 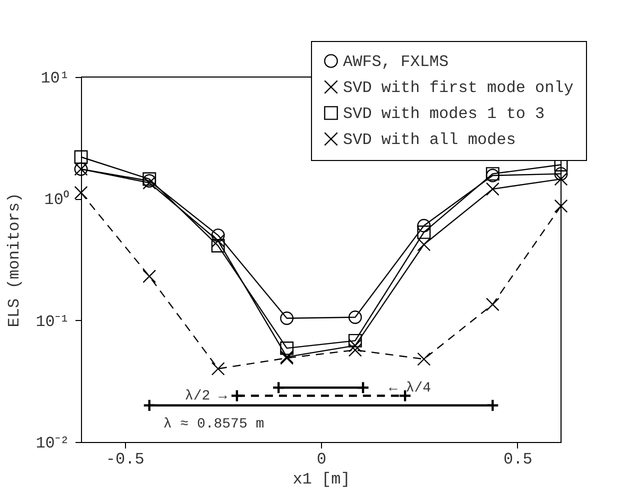 What do you see at coordinates (517, 459) in the screenshot?
I see `x-tick-label: 0.5` at bounding box center [517, 459].